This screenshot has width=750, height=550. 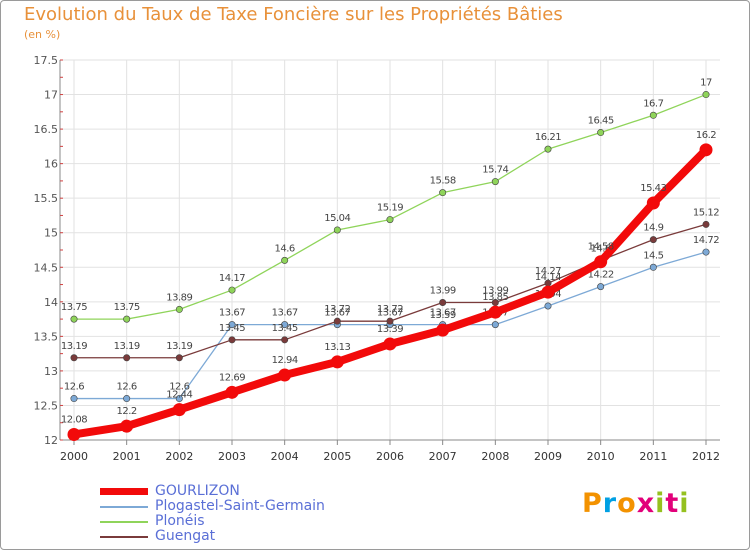 What do you see at coordinates (127, 346) in the screenshot?
I see `data-label: 13.19` at bounding box center [127, 346].